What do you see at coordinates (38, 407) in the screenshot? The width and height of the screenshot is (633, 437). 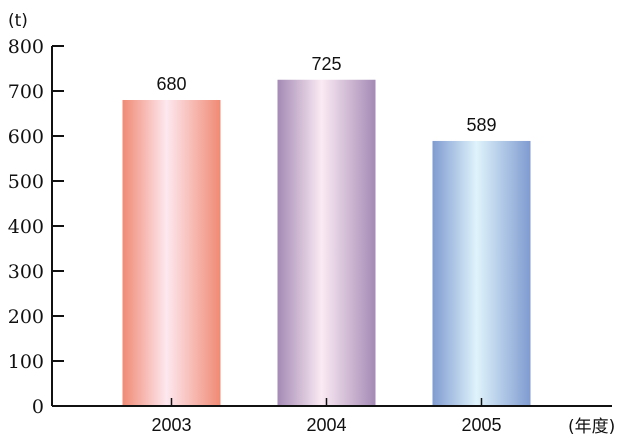 I see `y-tick-label: 0` at bounding box center [38, 407].